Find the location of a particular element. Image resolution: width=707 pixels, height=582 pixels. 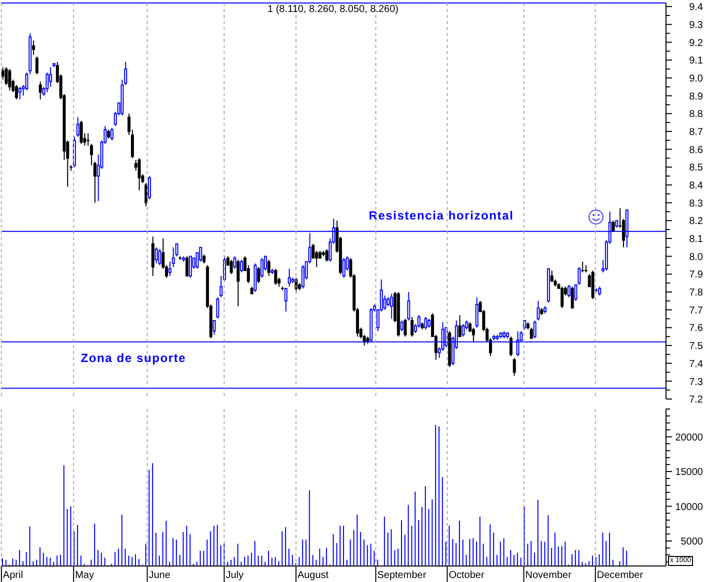

y-tick-label: 7.7 is located at coordinates (696, 310).